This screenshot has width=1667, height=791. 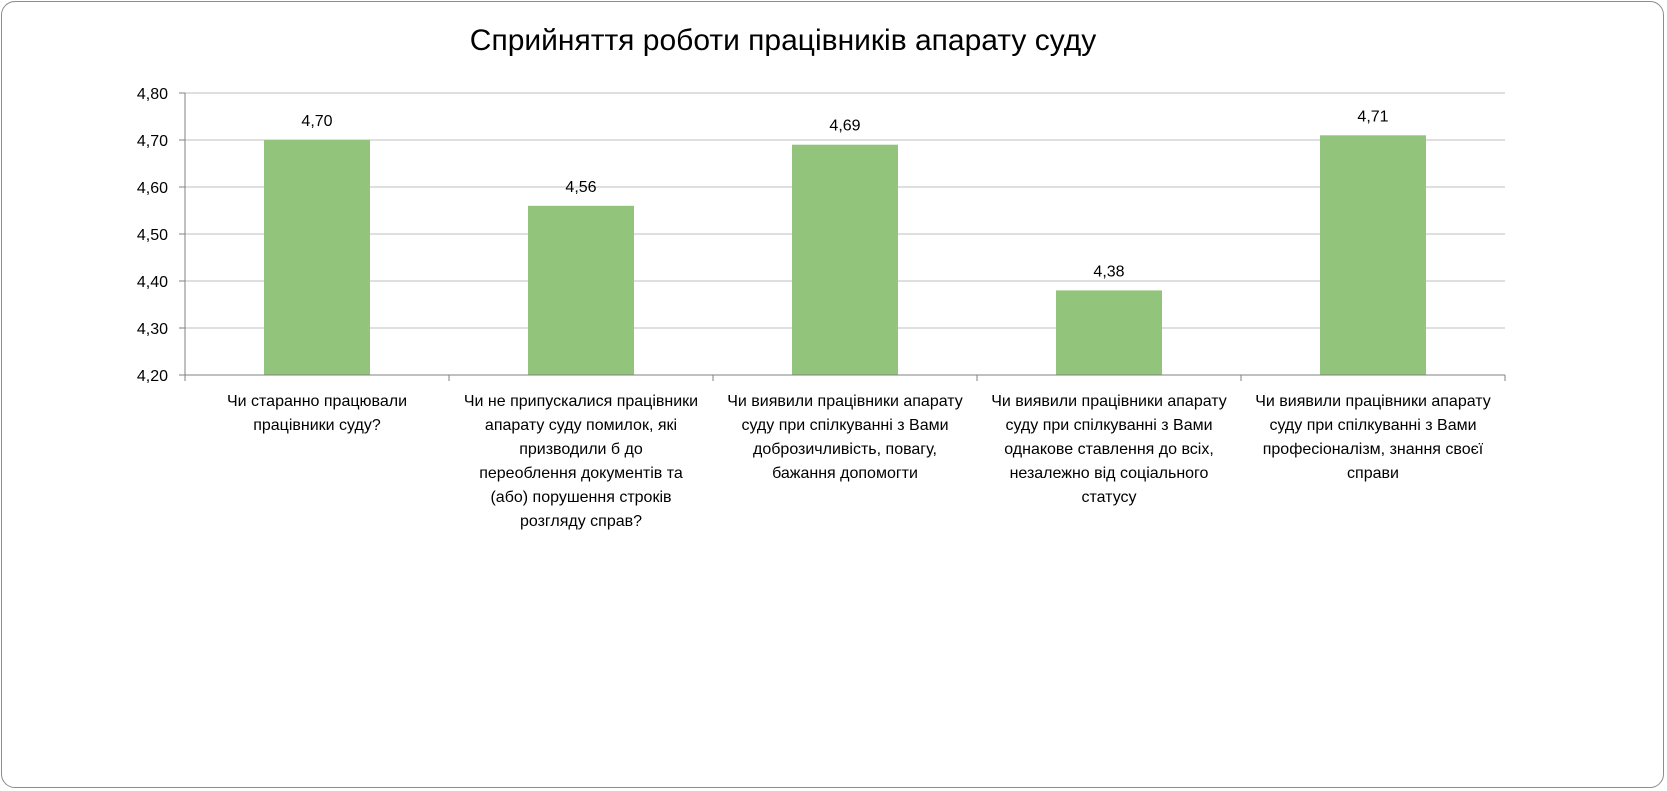 I want to click on category-label-line: професіоналізм, знання своєї, so click(x=1373, y=449).